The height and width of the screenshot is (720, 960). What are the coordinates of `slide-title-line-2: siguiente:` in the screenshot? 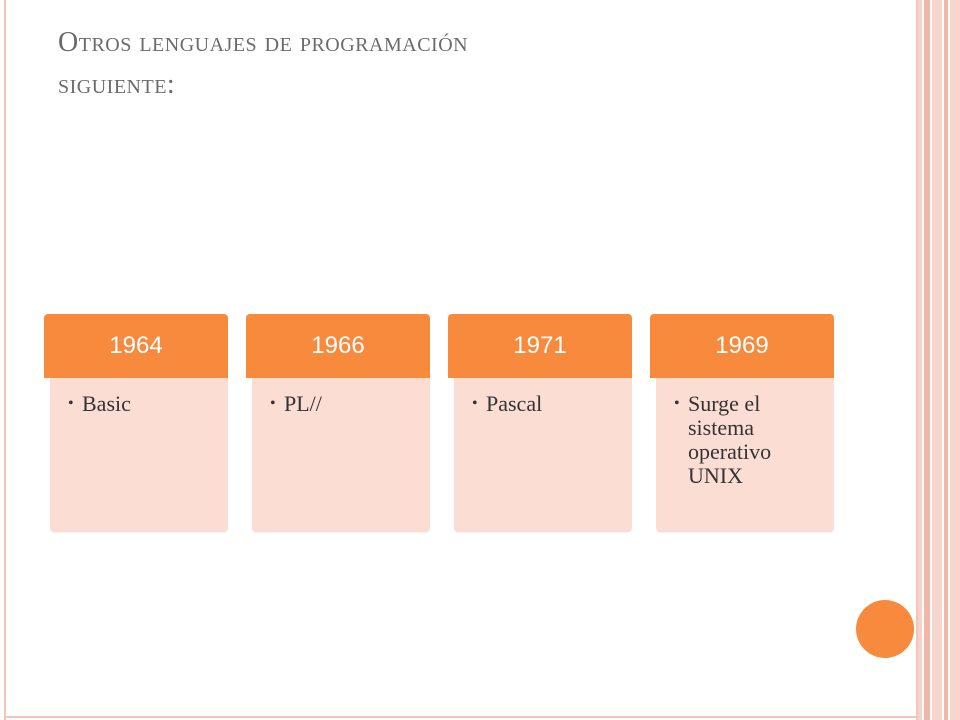 It's located at (117, 84).